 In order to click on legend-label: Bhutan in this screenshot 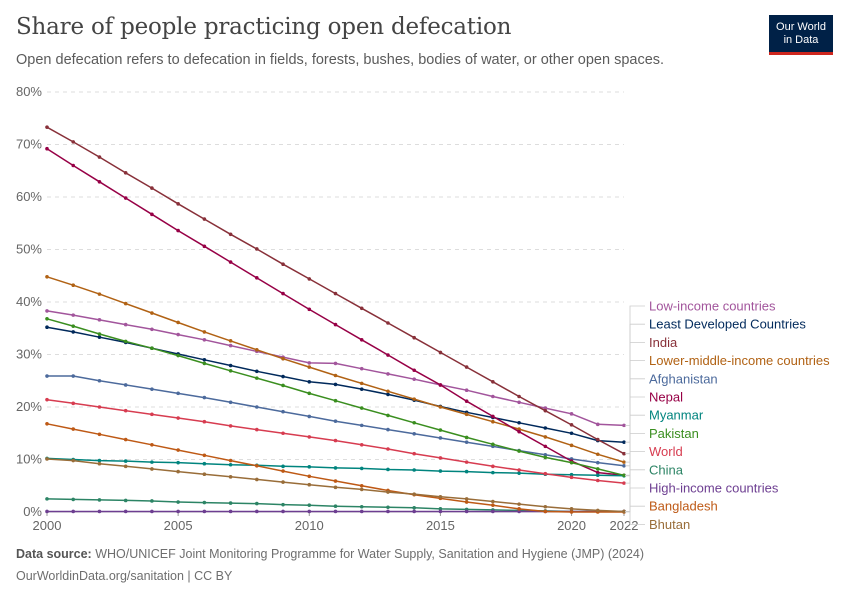, I will do `click(669, 524)`.